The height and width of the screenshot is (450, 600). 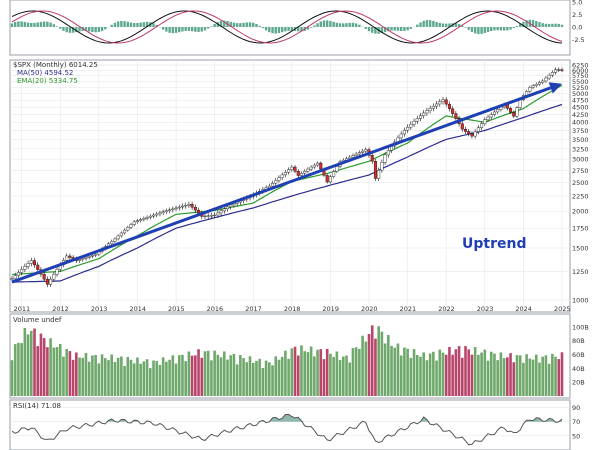 What do you see at coordinates (47, 81) in the screenshot?
I see `price-legend-ema: EMA(20) 5334.75` at bounding box center [47, 81].